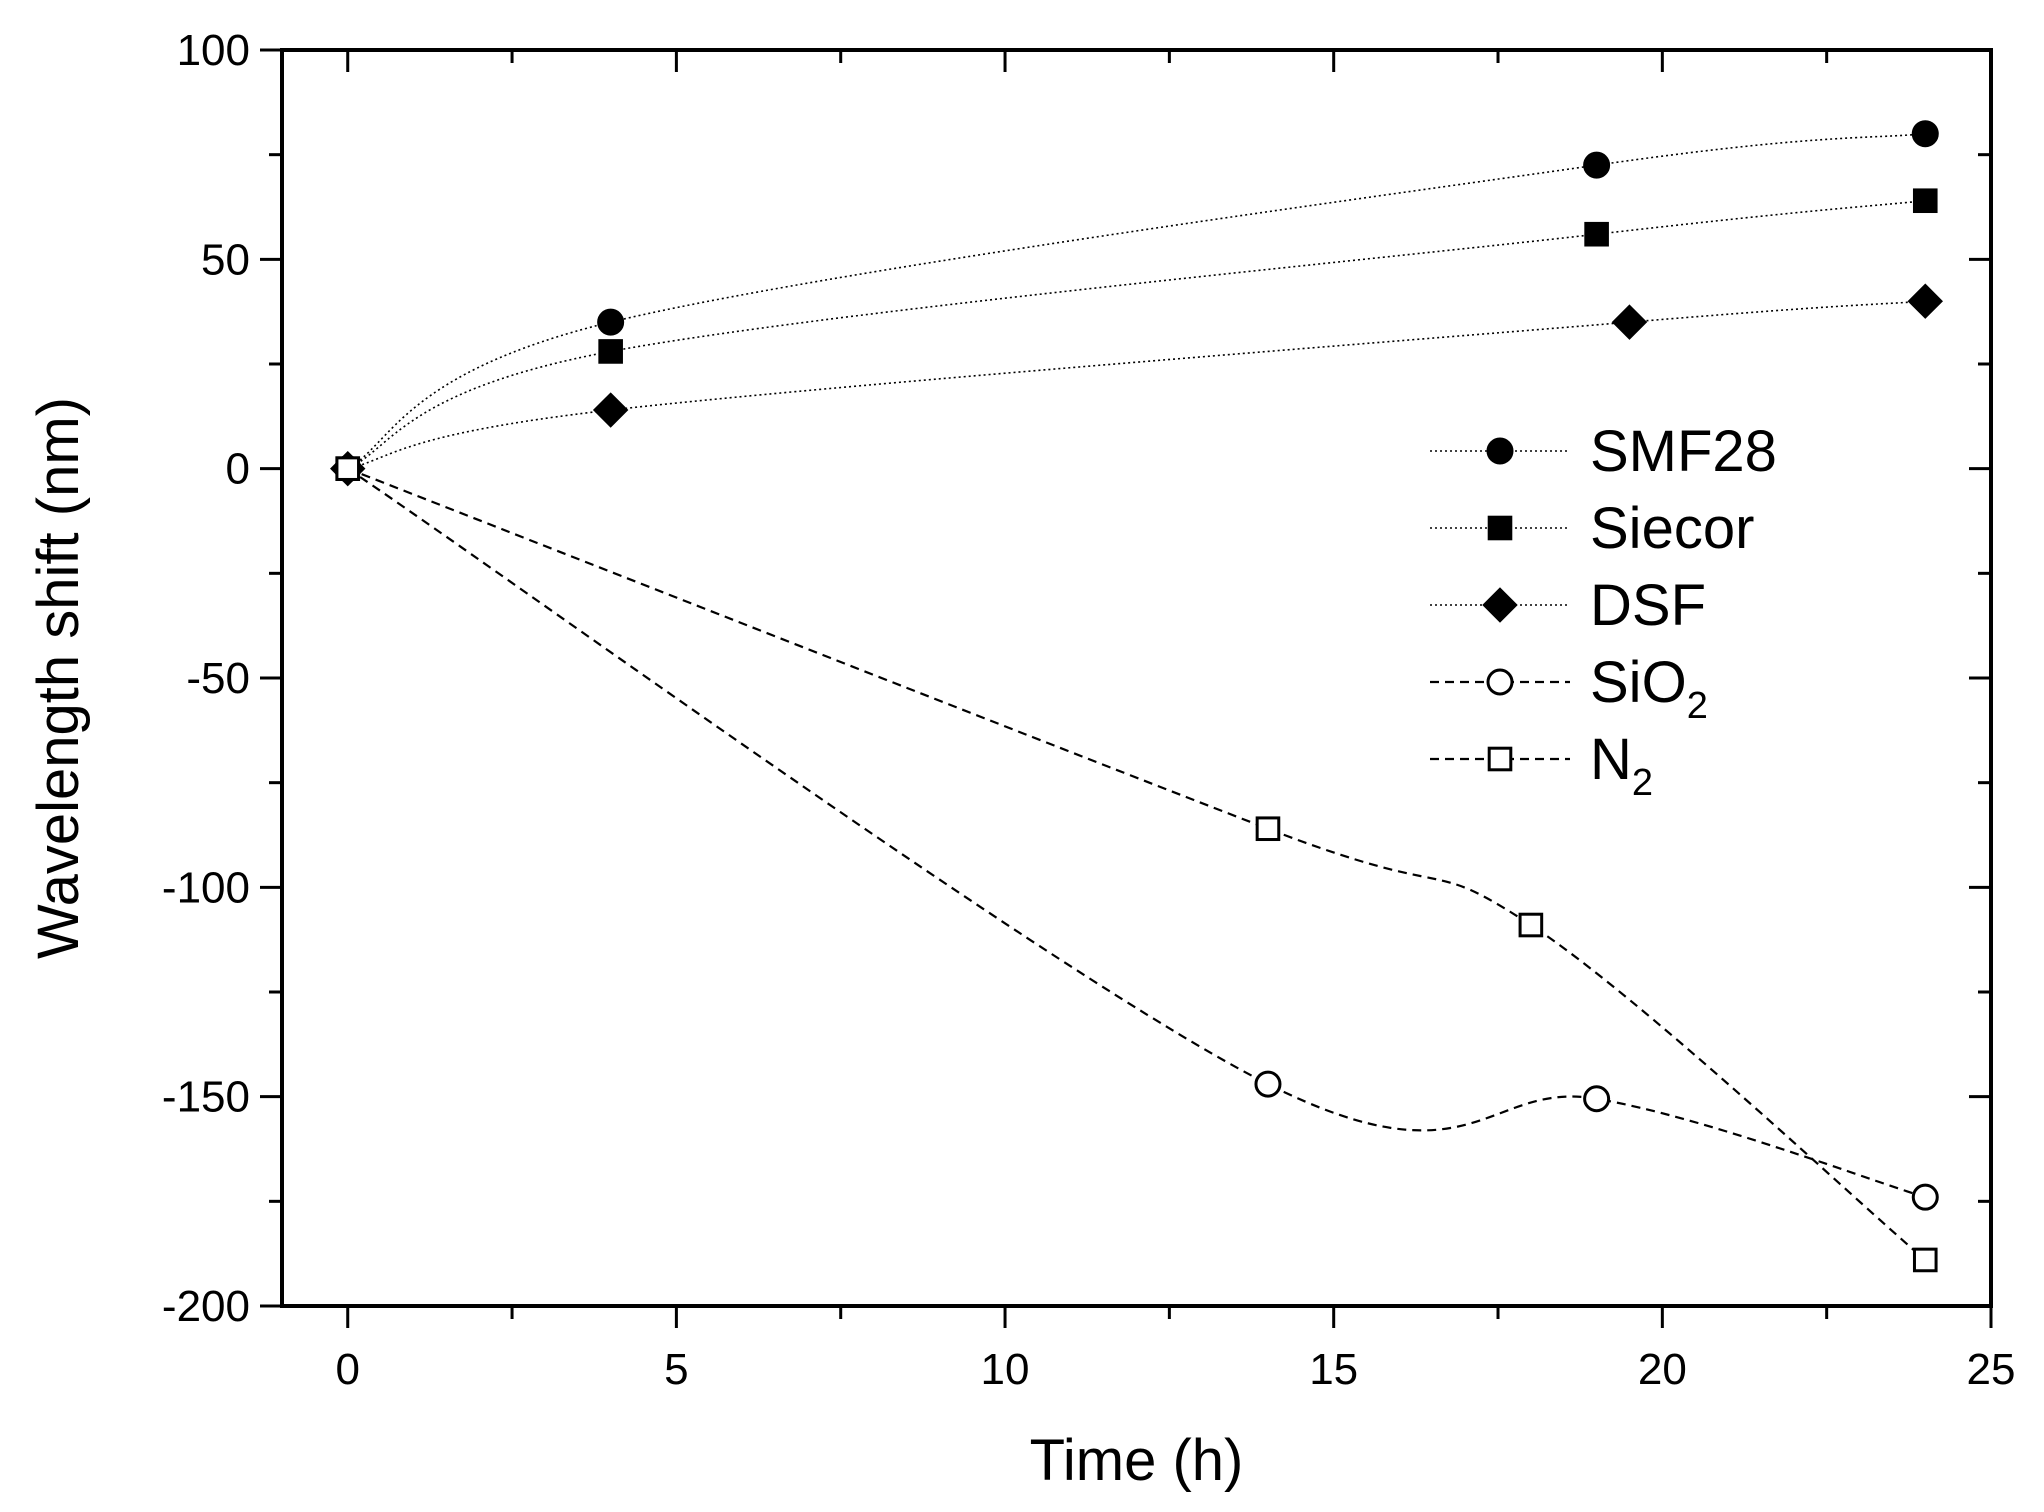  I want to click on legend-label-main: DSF, so click(1648, 605).